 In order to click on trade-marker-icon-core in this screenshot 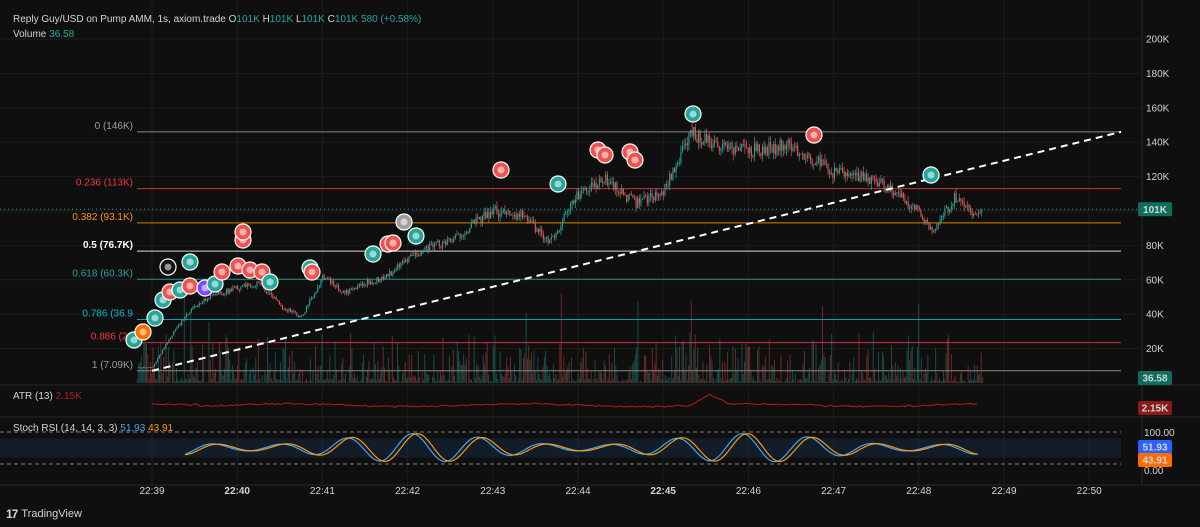, I will do `click(558, 184)`.